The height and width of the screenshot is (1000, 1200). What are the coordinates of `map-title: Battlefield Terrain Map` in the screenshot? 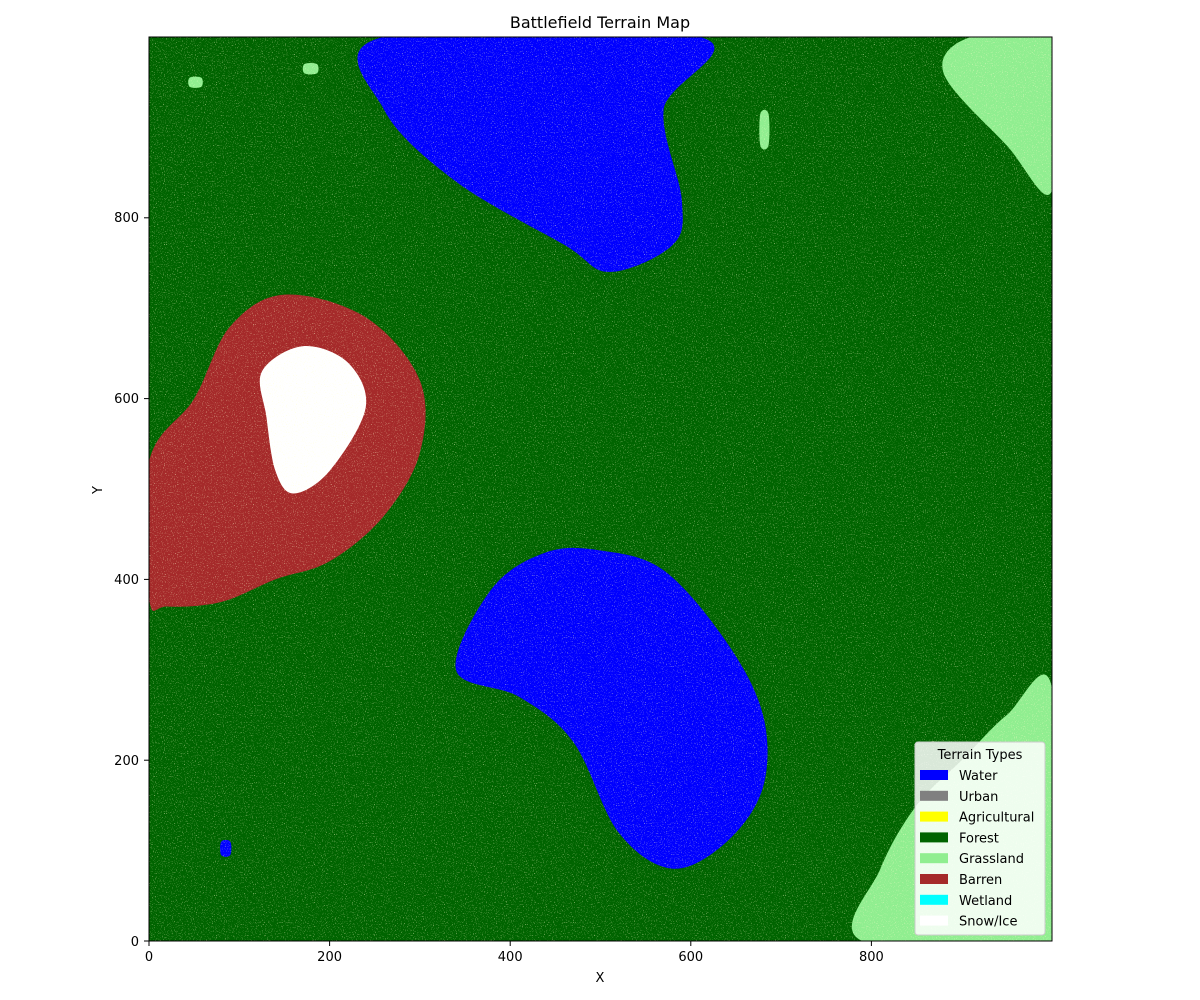 It's located at (600, 22).